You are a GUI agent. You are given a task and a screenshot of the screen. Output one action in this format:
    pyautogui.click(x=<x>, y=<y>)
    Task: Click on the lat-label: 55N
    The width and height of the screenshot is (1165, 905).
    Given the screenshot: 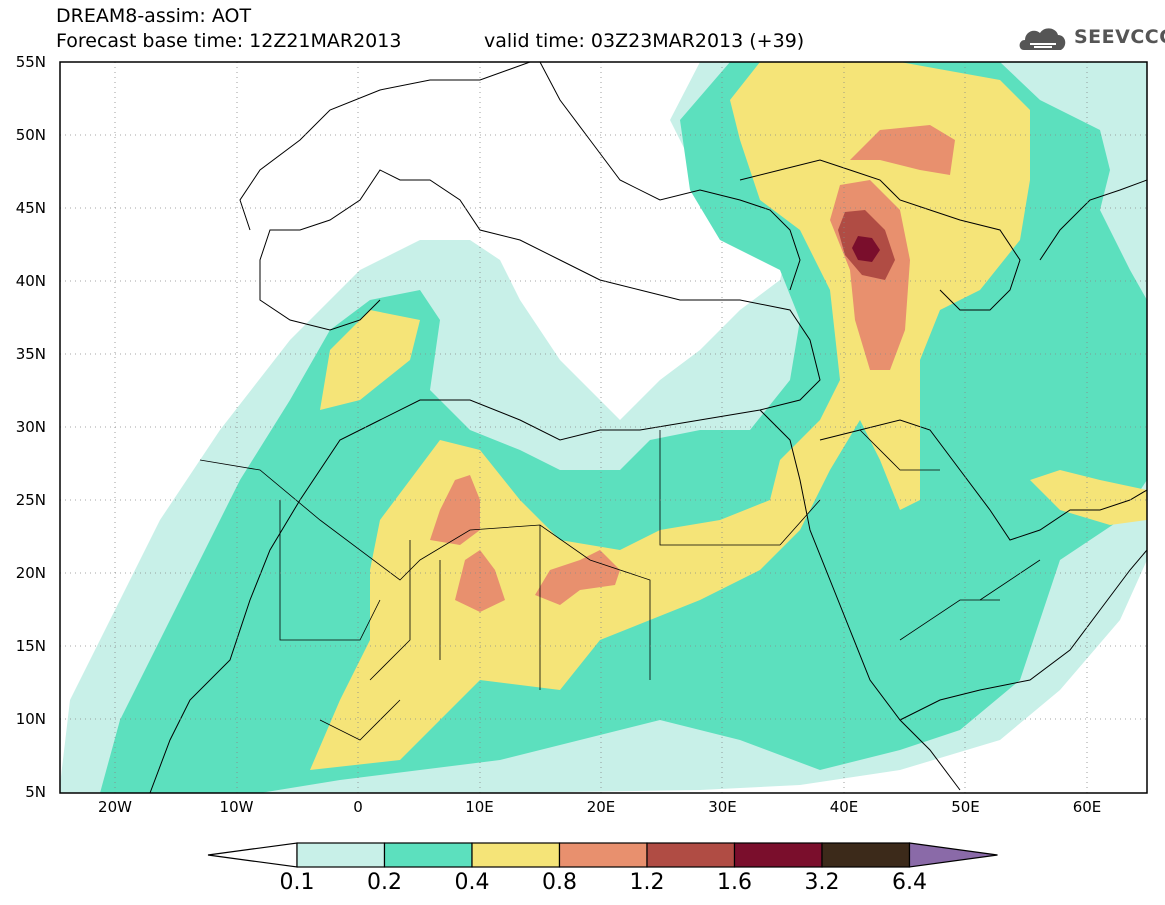 What is the action you would take?
    pyautogui.click(x=30, y=62)
    